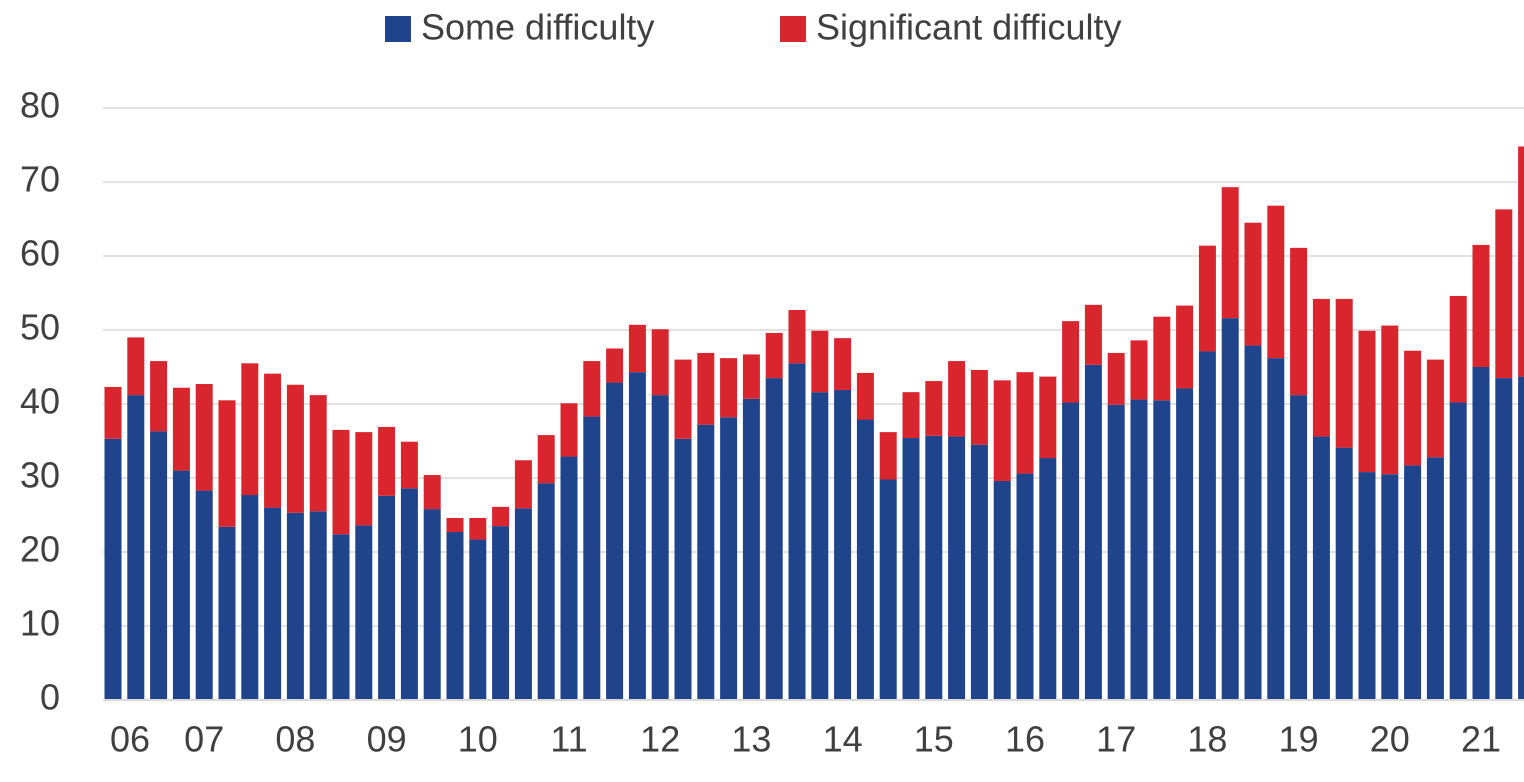  I want to click on x-tick-label: 09, so click(387, 739).